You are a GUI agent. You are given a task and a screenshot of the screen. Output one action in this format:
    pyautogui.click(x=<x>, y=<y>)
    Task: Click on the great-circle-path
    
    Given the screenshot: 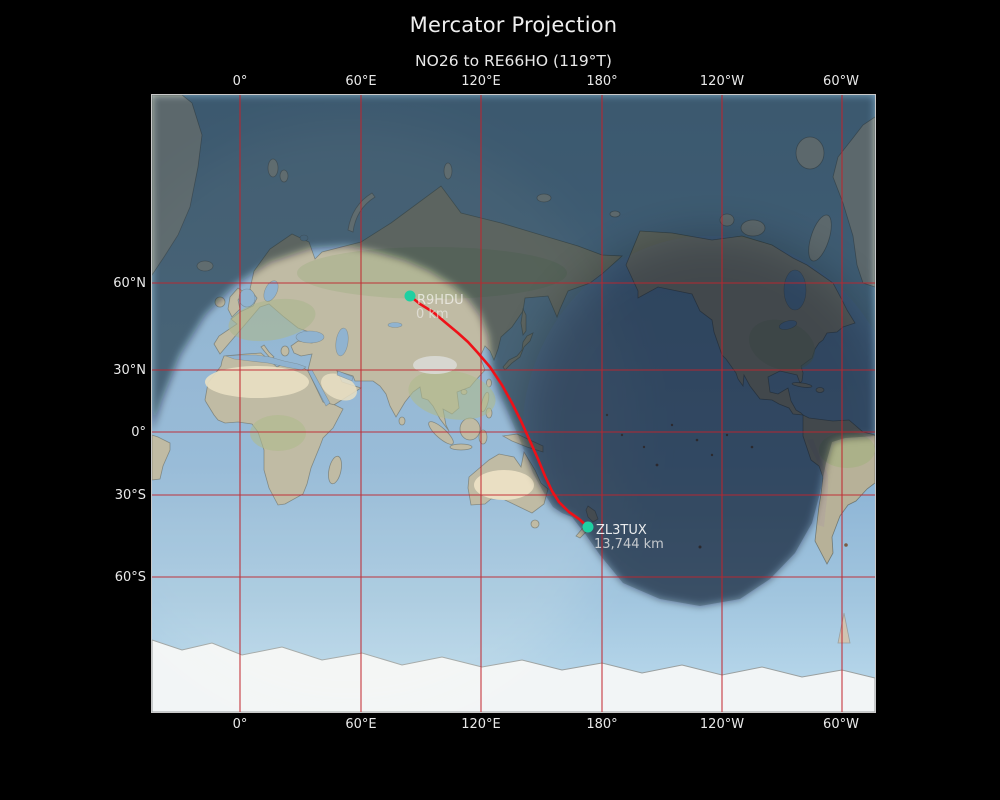 What is the action you would take?
    pyautogui.click(x=499, y=411)
    